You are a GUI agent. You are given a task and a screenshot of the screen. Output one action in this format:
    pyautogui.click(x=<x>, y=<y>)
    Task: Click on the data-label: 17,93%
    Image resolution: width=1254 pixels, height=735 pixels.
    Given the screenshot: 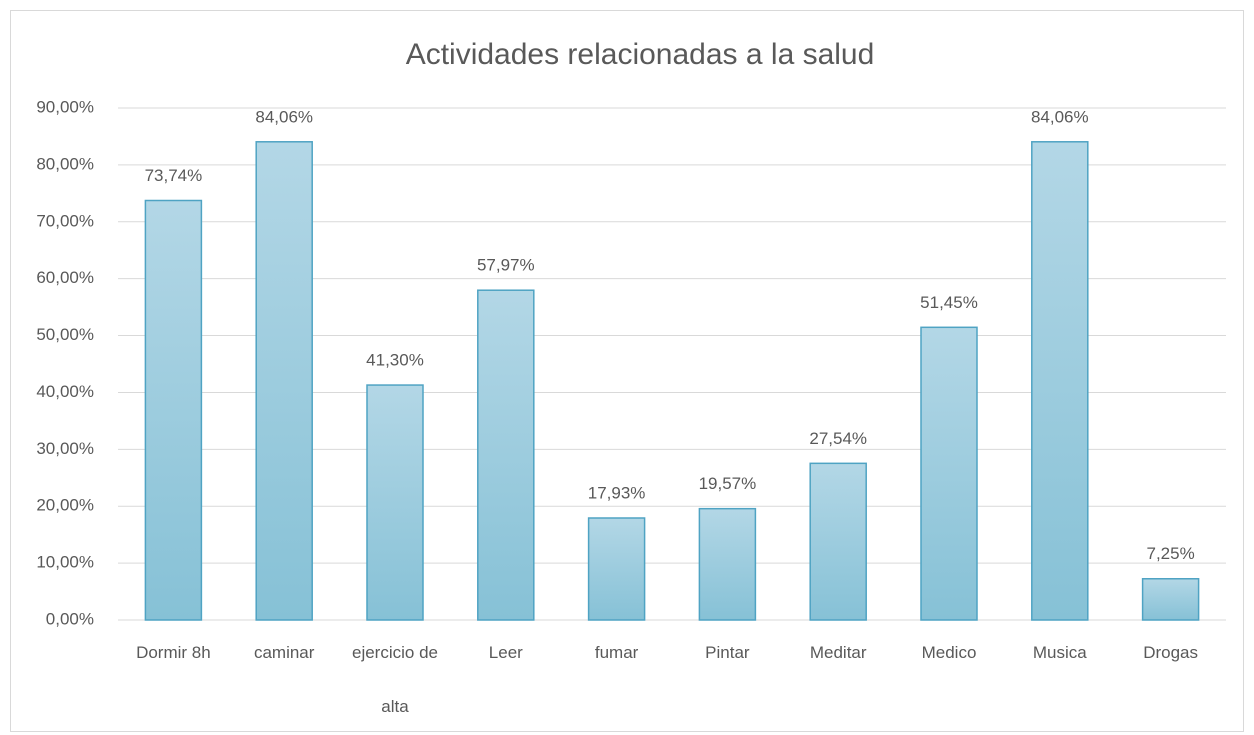 What is the action you would take?
    pyautogui.click(x=617, y=492)
    